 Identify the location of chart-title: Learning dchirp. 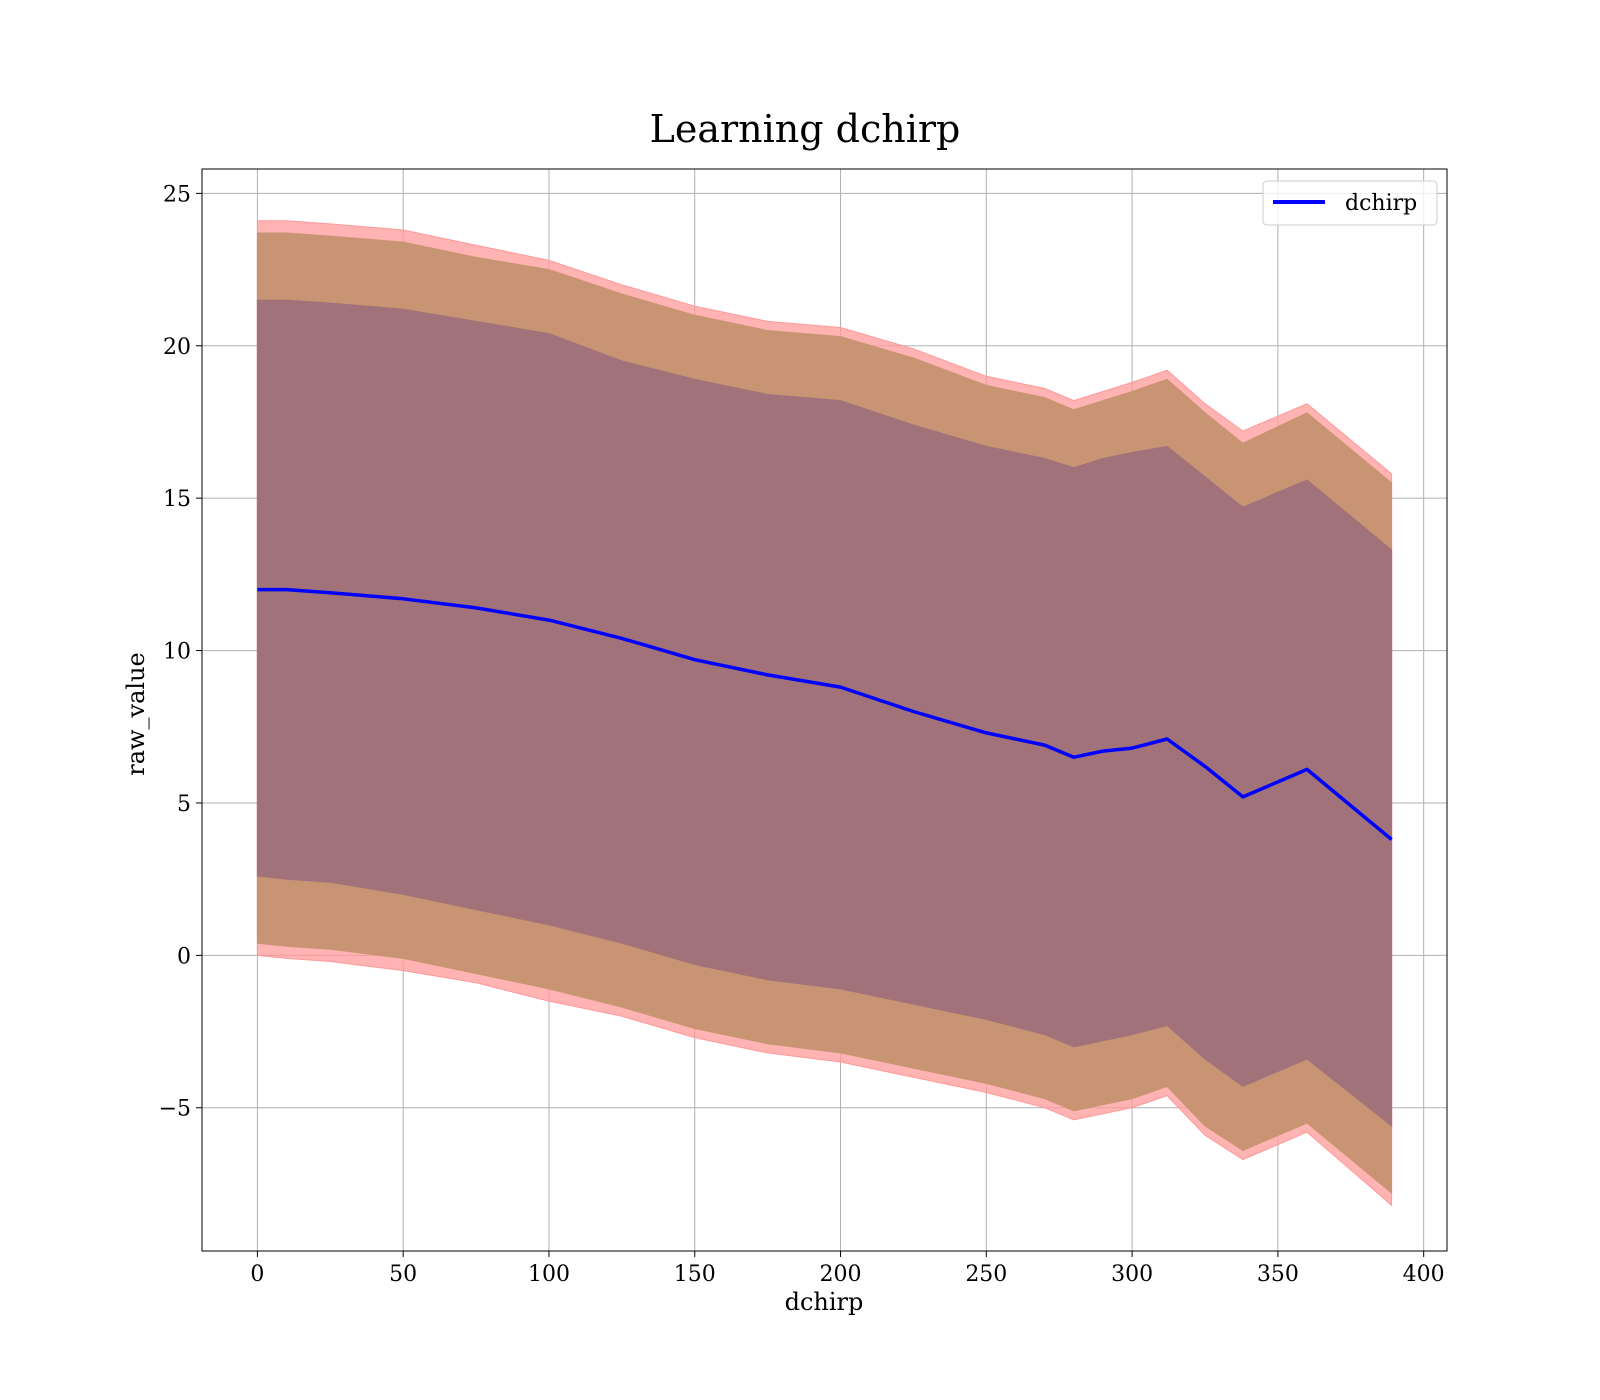
(805, 129).